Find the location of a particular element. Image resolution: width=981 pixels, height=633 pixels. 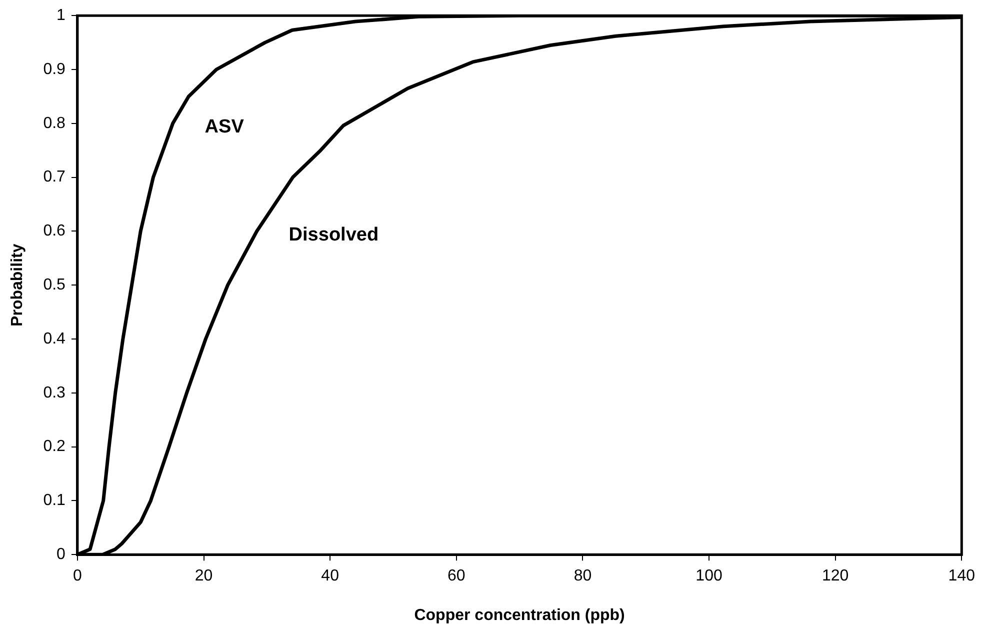

y-tick-label: 0.5 is located at coordinates (54, 285).